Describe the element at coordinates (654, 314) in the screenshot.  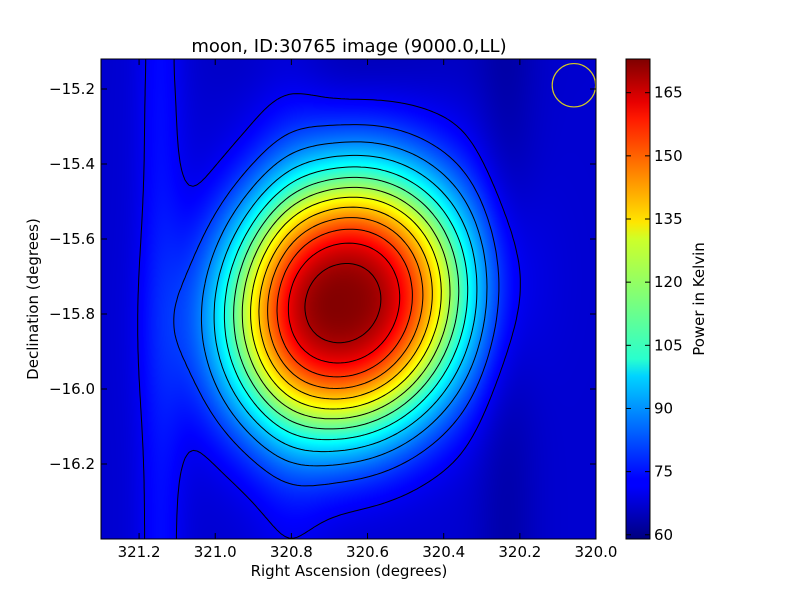
I see `colorbar-ticks: 60 75 90 105 120 135 150 165` at that location.